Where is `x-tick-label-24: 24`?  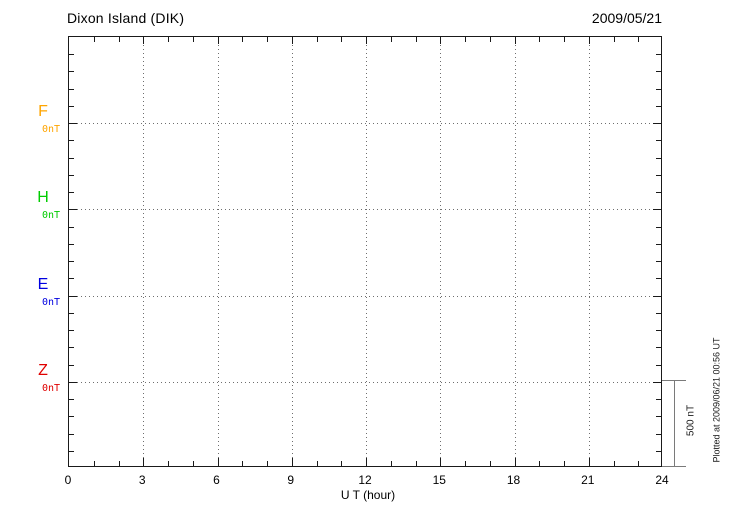 x-tick-label-24: 24 is located at coordinates (662, 480).